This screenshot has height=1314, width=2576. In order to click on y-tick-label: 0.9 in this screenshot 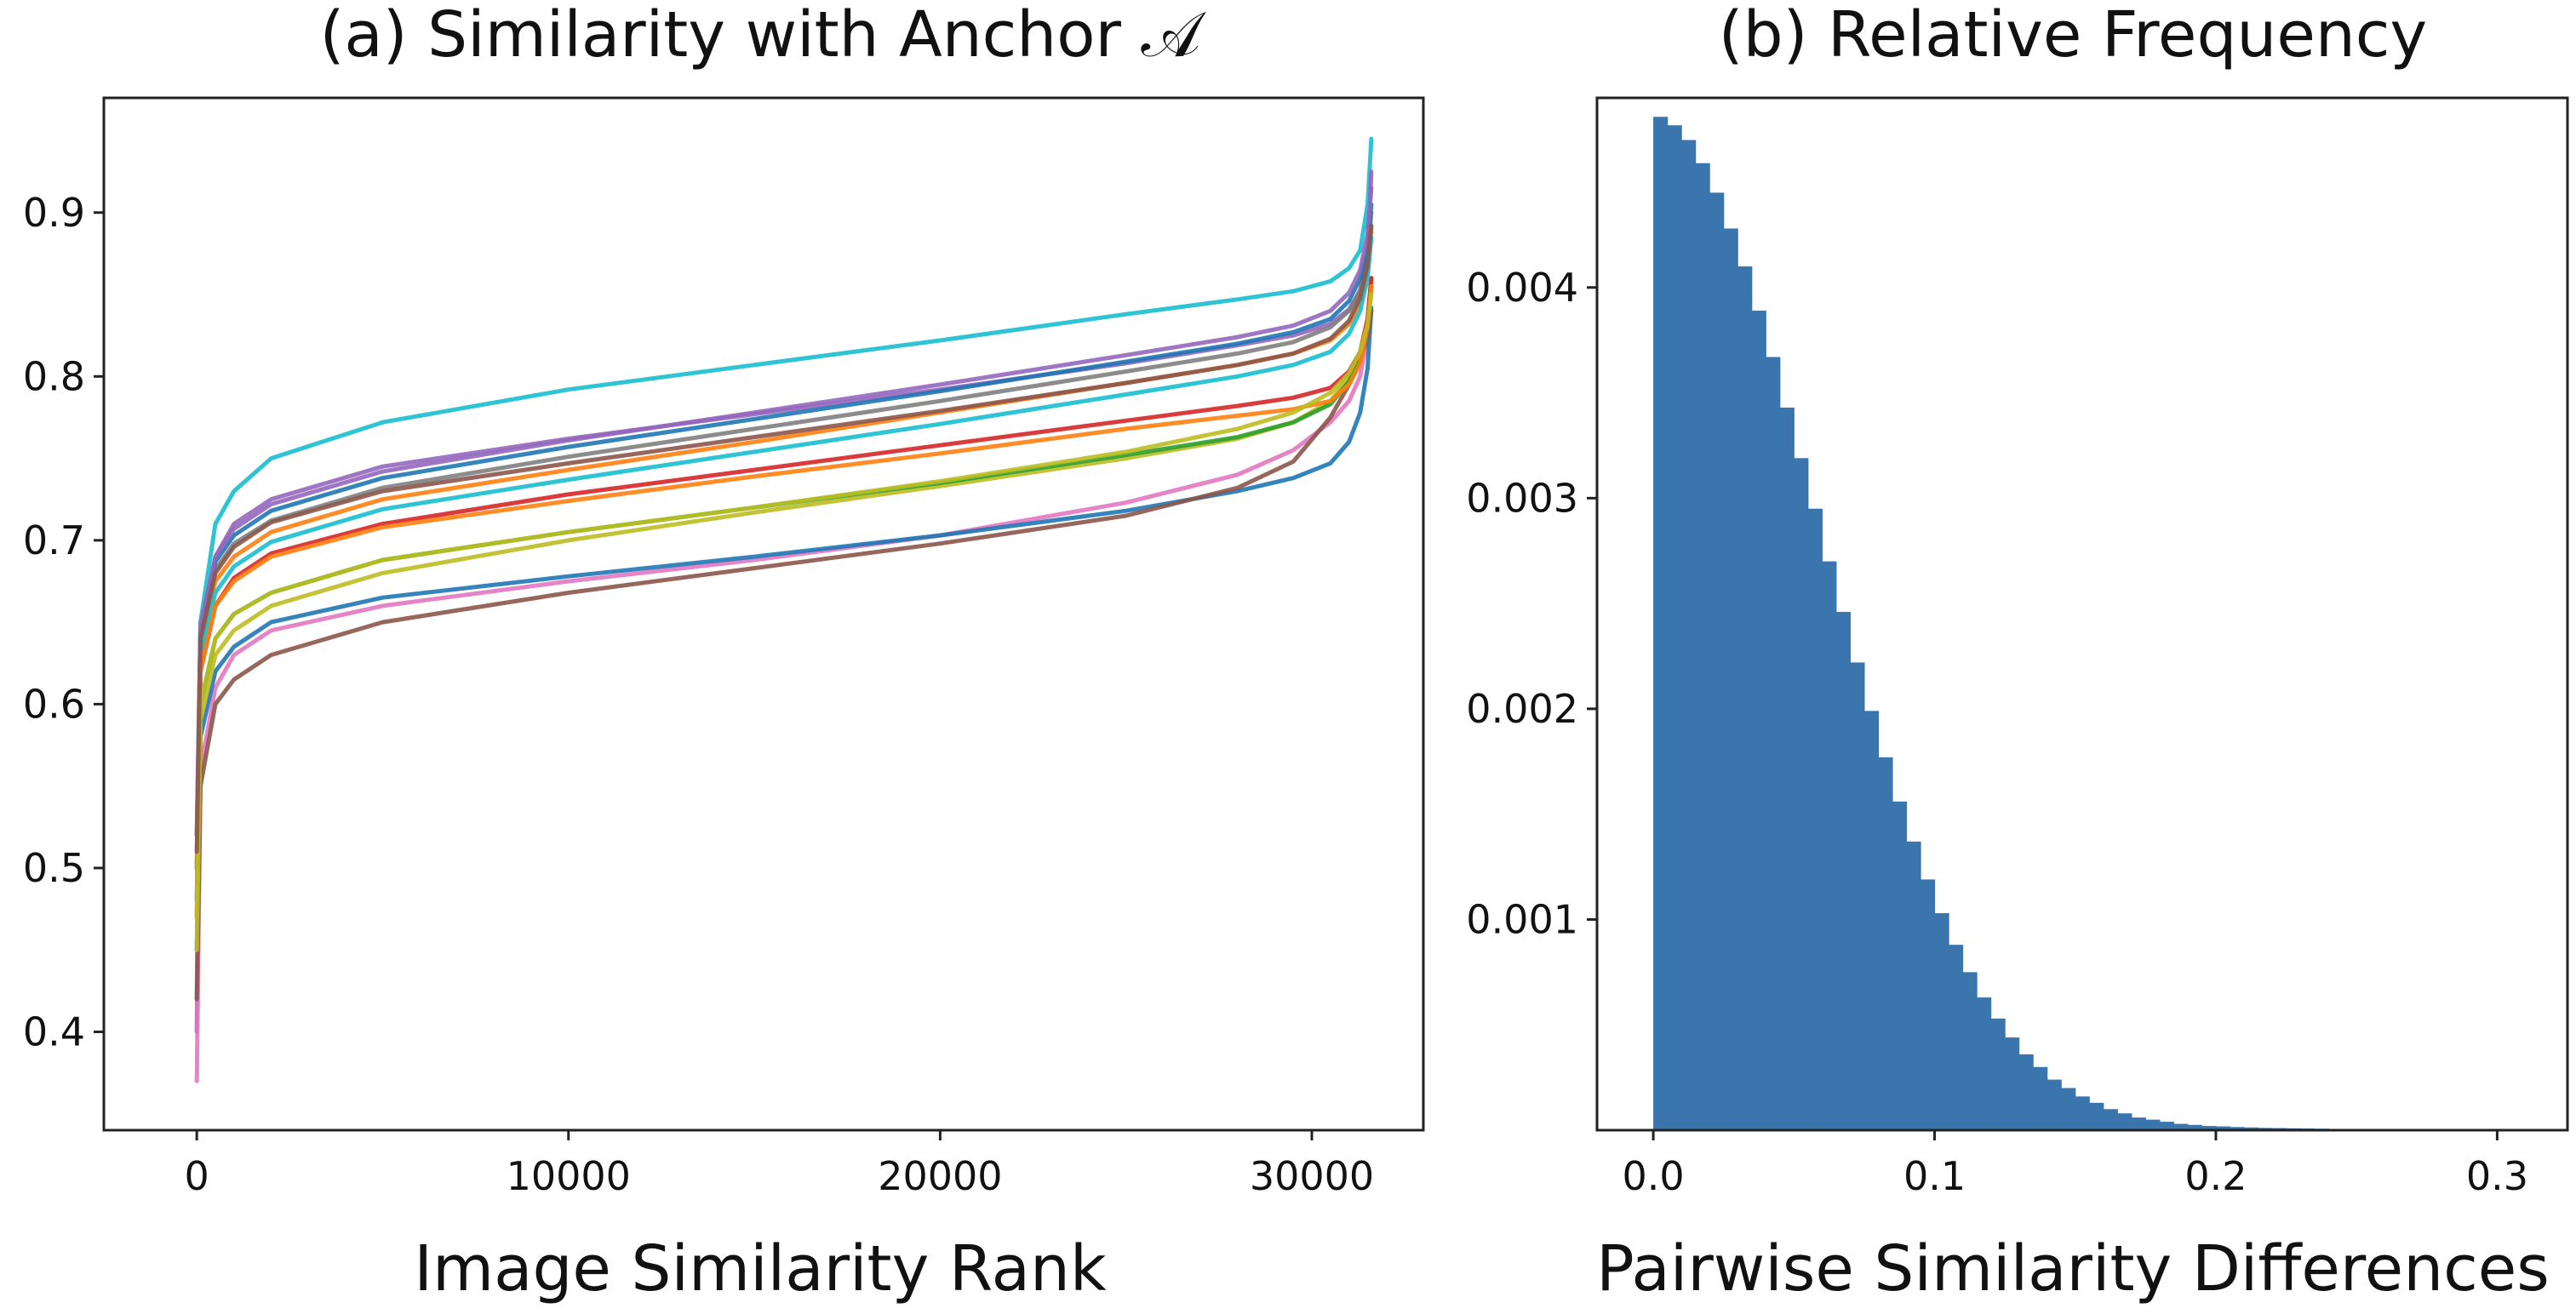, I will do `click(54, 213)`.